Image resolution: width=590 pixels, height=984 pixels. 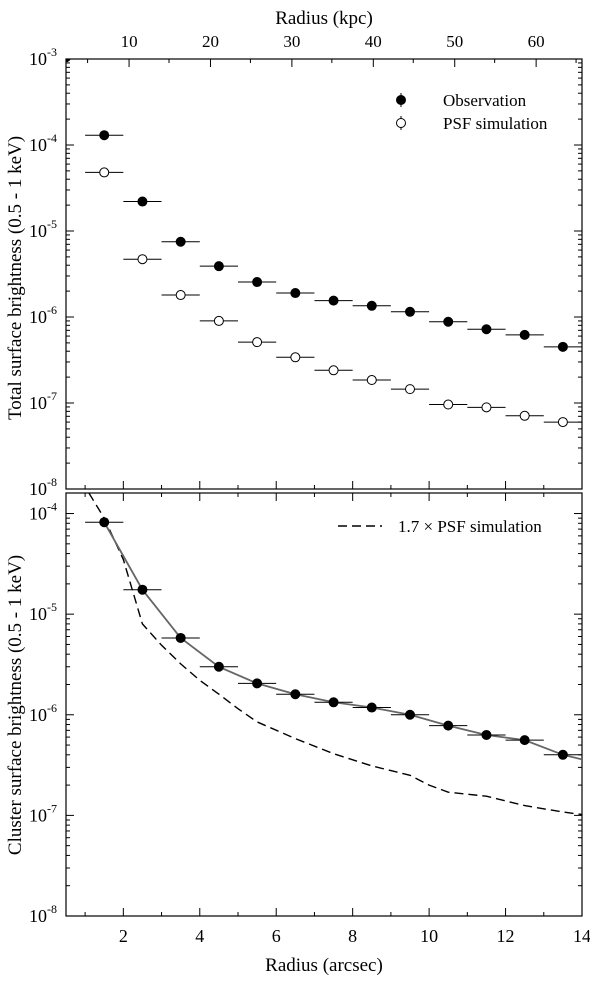 I want to click on top-y-tick-label: 10⁻⁵, so click(x=43, y=229).